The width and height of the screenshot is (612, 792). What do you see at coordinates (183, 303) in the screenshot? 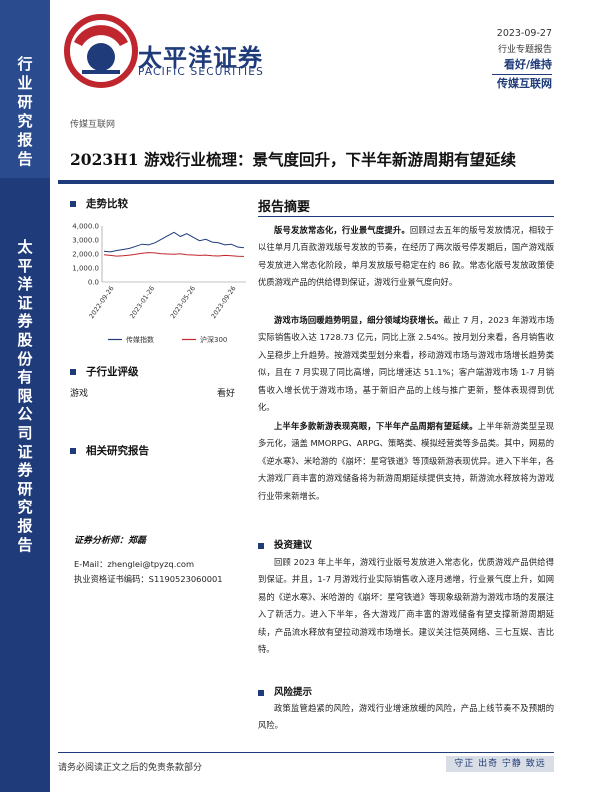
I see `x-tick-label: 2023-05-26` at bounding box center [183, 303].